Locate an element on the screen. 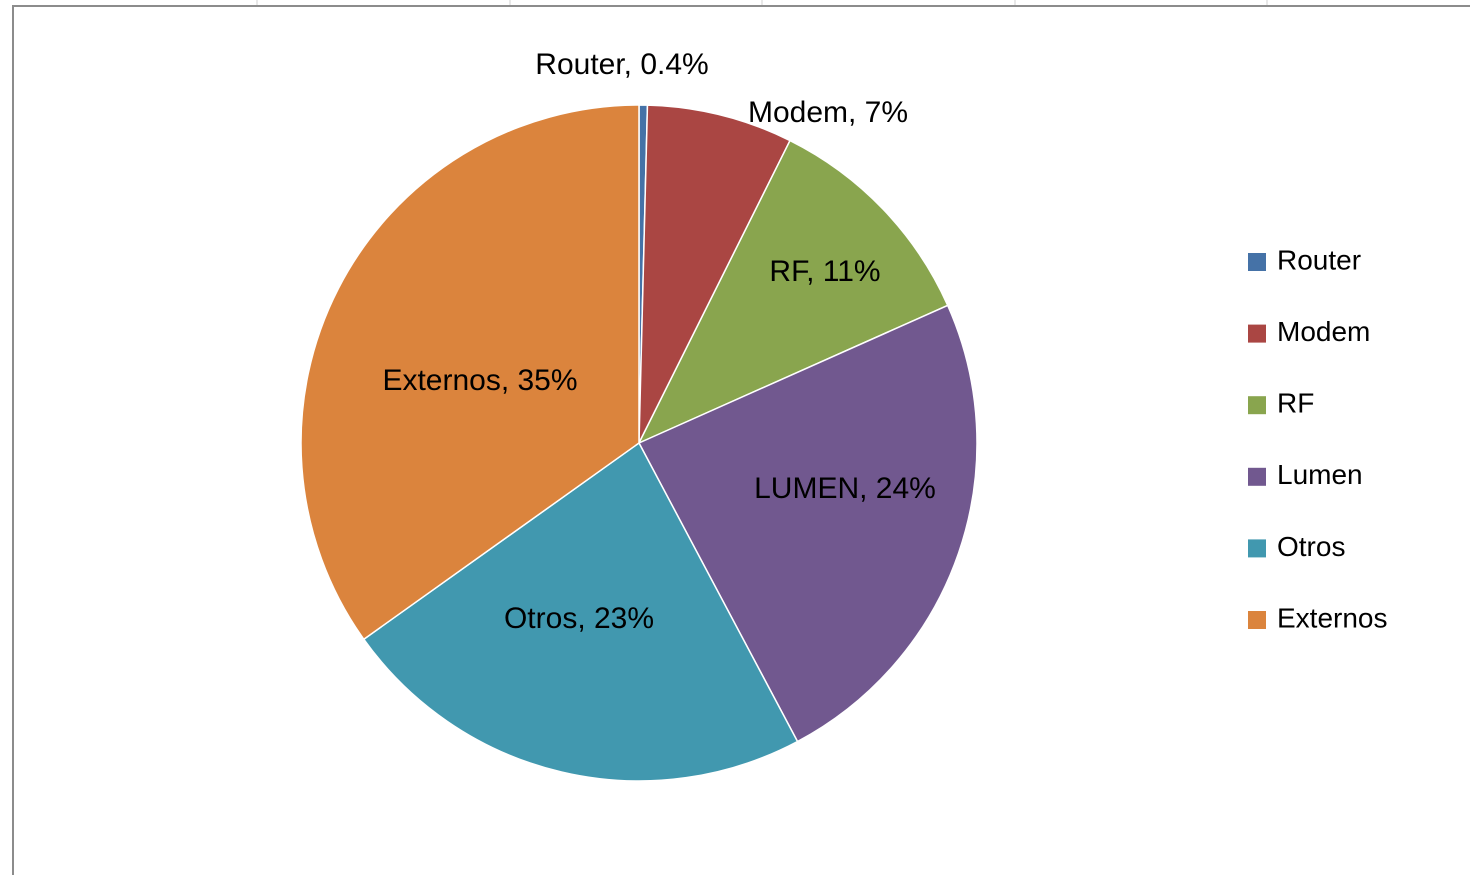  data-label: LUMEN, 24% is located at coordinates (845, 488).